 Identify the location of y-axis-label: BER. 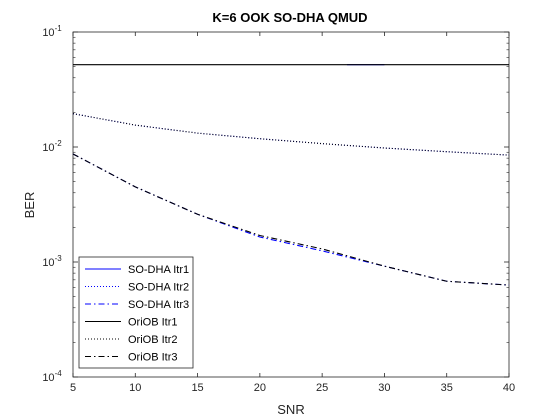
(29, 205).